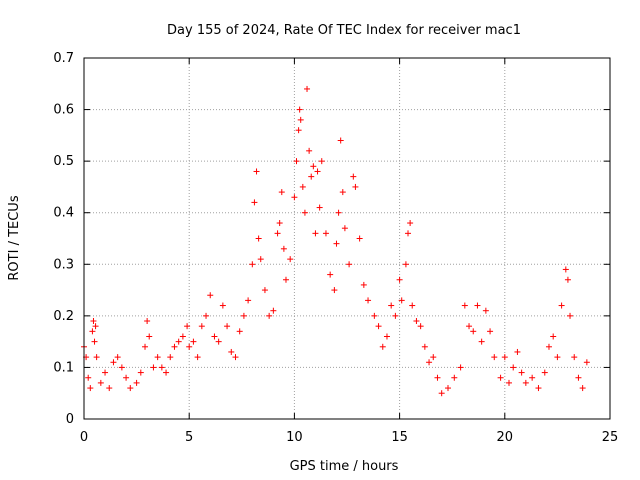 Image resolution: width=640 pixels, height=480 pixels. Describe the element at coordinates (63, 264) in the screenshot. I see `y-tick-label: 0.3` at that location.